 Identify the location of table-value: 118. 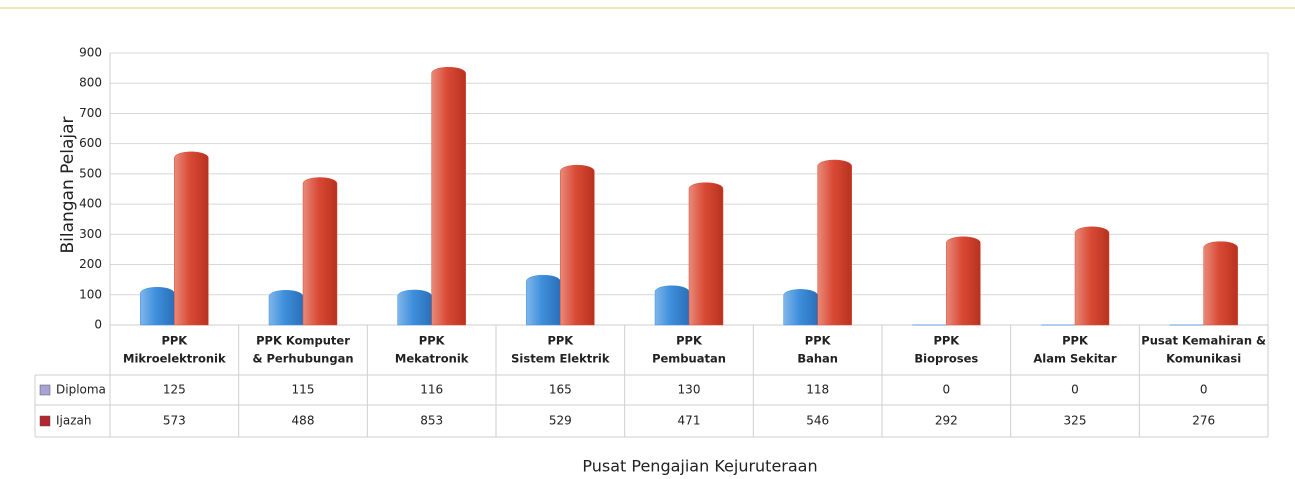
(817, 390).